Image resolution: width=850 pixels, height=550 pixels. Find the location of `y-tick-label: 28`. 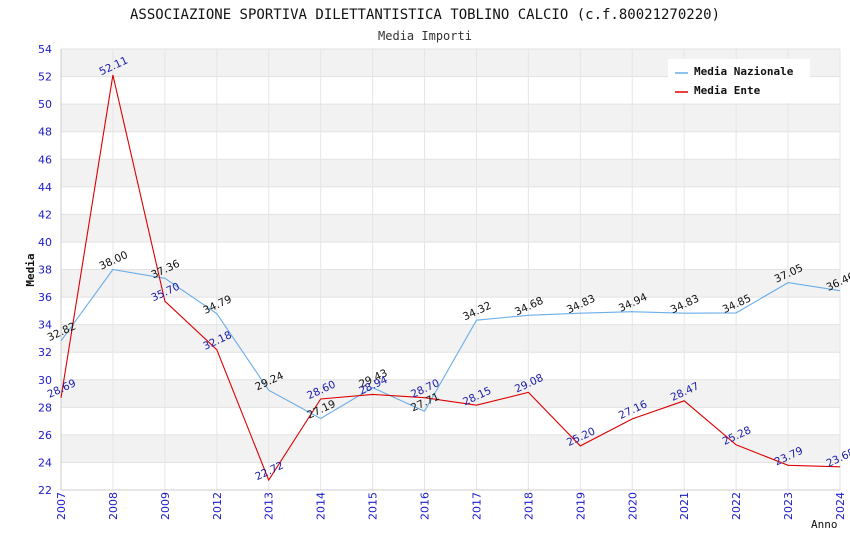

y-tick-label: 28 is located at coordinates (45, 407).